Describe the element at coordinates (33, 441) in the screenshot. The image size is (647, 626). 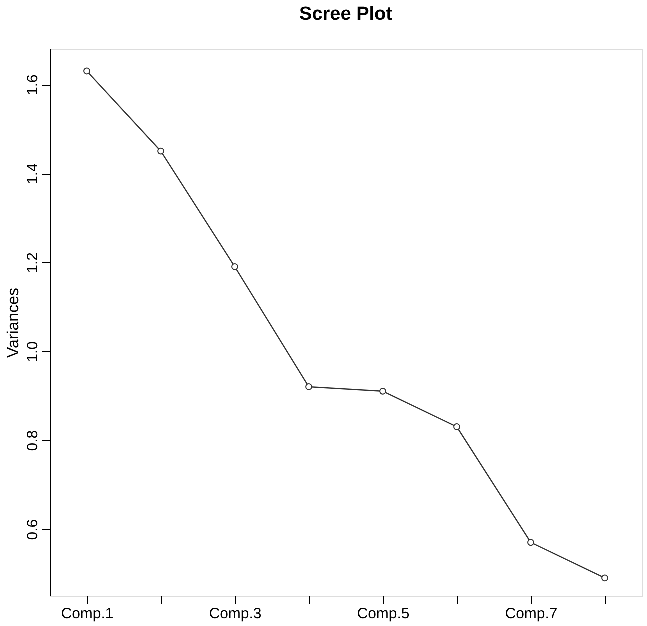
I see `y-tick-label: 0.8` at that location.